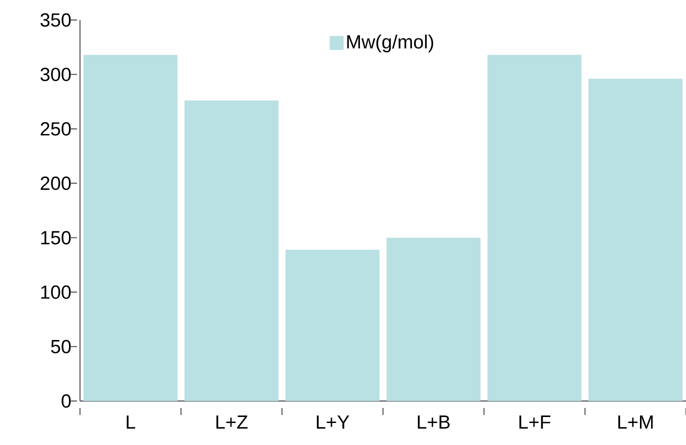 The width and height of the screenshot is (686, 445). What do you see at coordinates (131, 422) in the screenshot?
I see `x-tick-label: L` at bounding box center [131, 422].